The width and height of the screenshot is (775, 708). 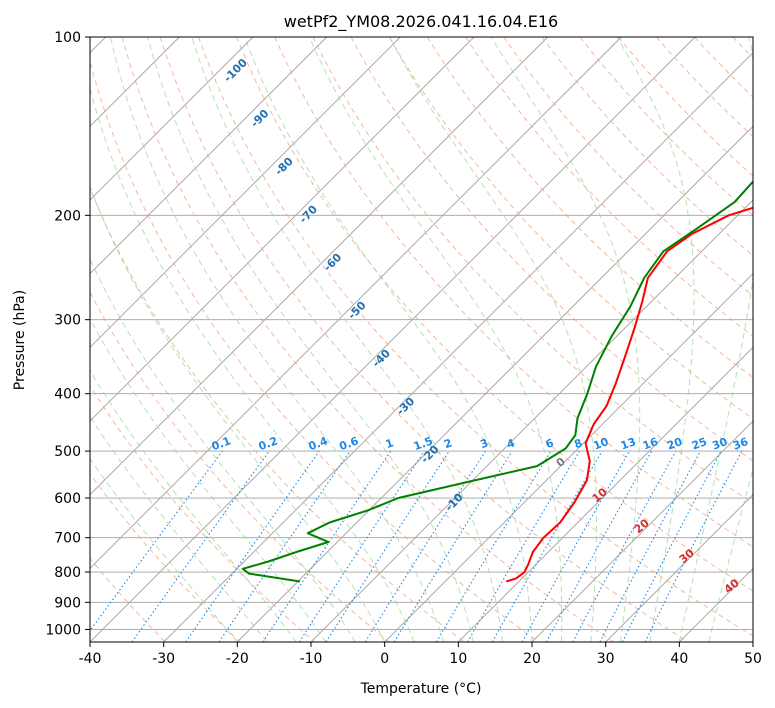 What do you see at coordinates (67, 321) in the screenshot?
I see `y-tick-label: 300` at bounding box center [67, 321].